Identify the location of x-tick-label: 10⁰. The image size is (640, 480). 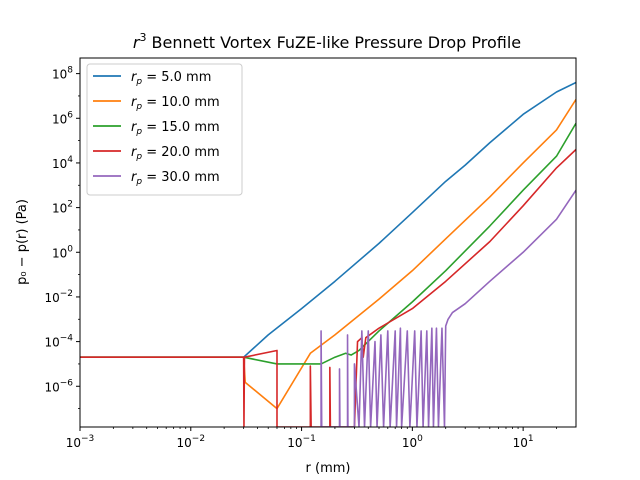
(412, 442).